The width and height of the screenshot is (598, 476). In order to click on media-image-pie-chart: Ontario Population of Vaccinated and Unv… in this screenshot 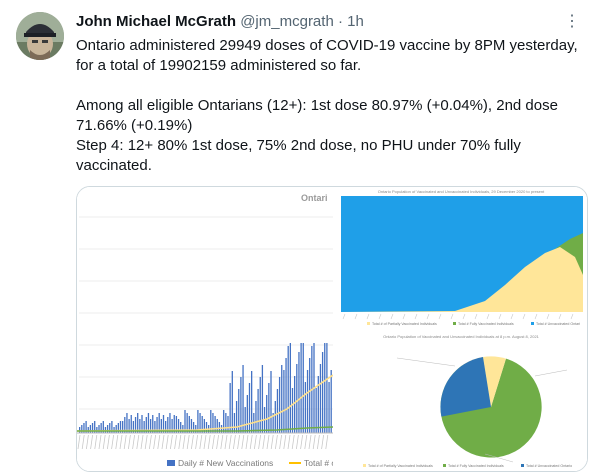, I will do `click(461, 400)`.